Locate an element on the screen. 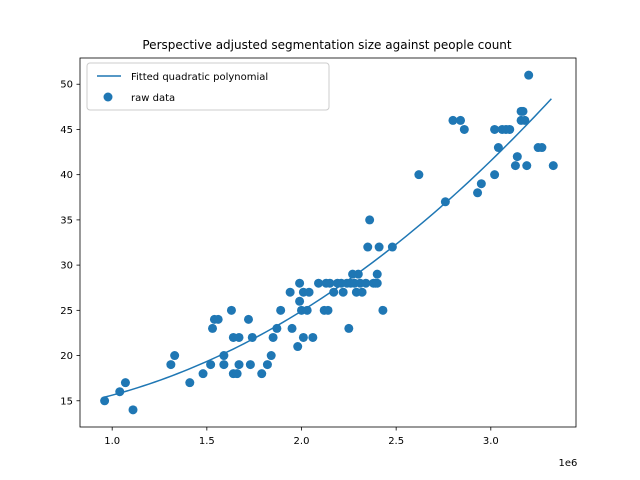 Image resolution: width=640 pixels, height=480 pixels. y-tick-label: 50 is located at coordinates (66, 85).